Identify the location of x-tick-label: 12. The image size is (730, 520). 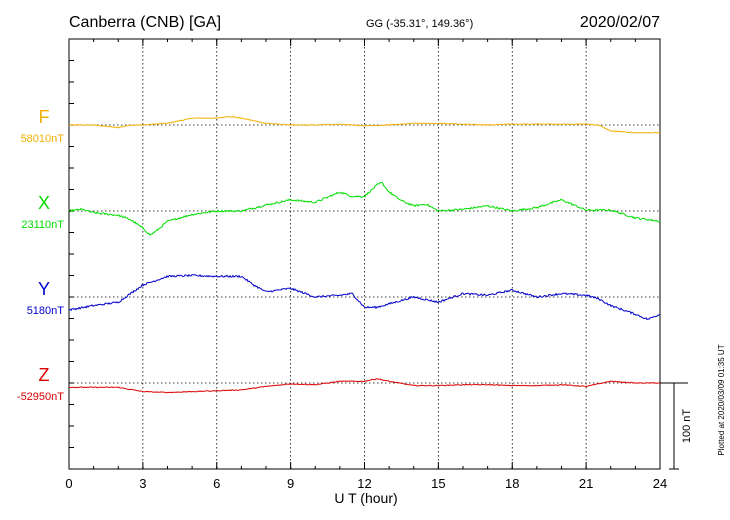
(364, 483).